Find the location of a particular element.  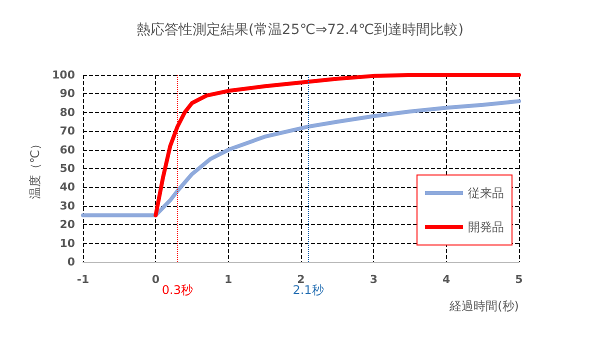

x-tick-label: 5 is located at coordinates (519, 279).